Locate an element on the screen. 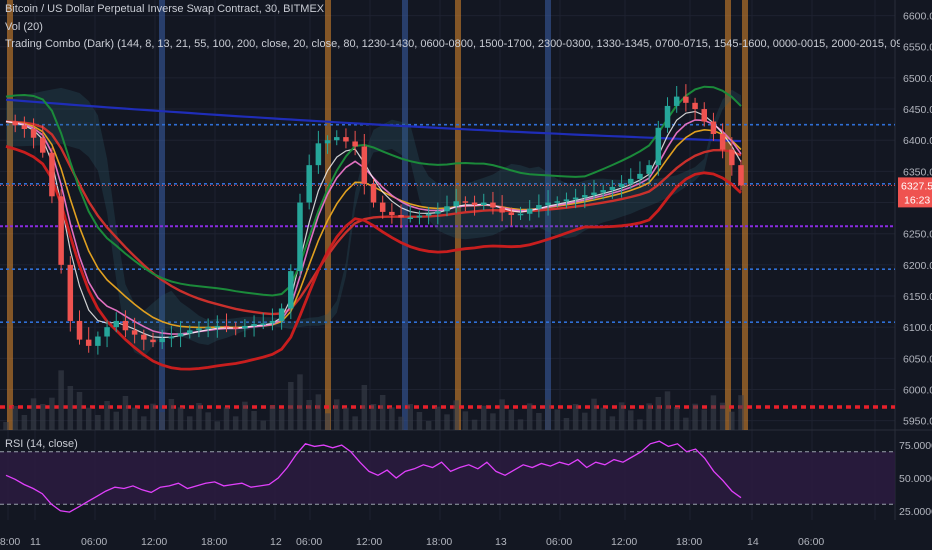 This screenshot has width=932, height=550. price-tick-label: 6200.0 is located at coordinates (917, 266).